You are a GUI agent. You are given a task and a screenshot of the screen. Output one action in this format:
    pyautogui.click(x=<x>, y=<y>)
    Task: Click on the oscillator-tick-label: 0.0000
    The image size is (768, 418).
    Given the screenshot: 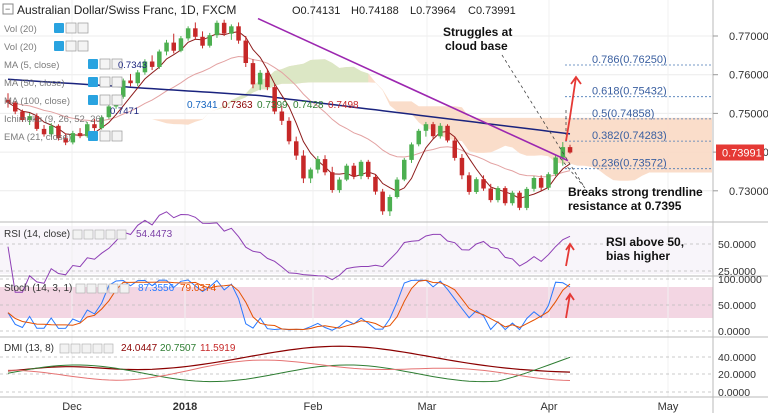 What is the action you would take?
    pyautogui.click(x=734, y=332)
    